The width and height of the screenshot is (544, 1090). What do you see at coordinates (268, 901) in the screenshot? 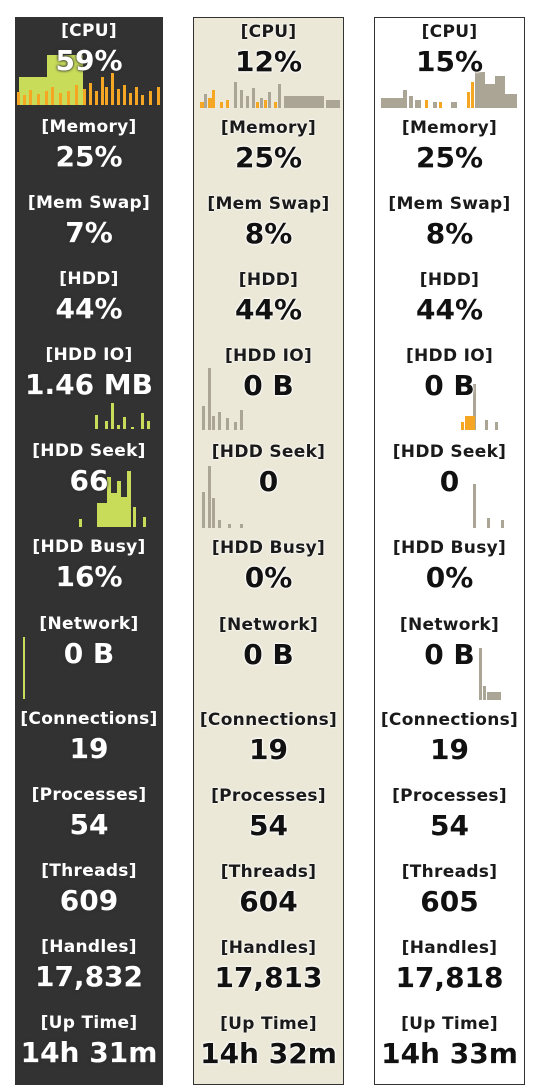
I see `threads-value: 604` at bounding box center [268, 901].